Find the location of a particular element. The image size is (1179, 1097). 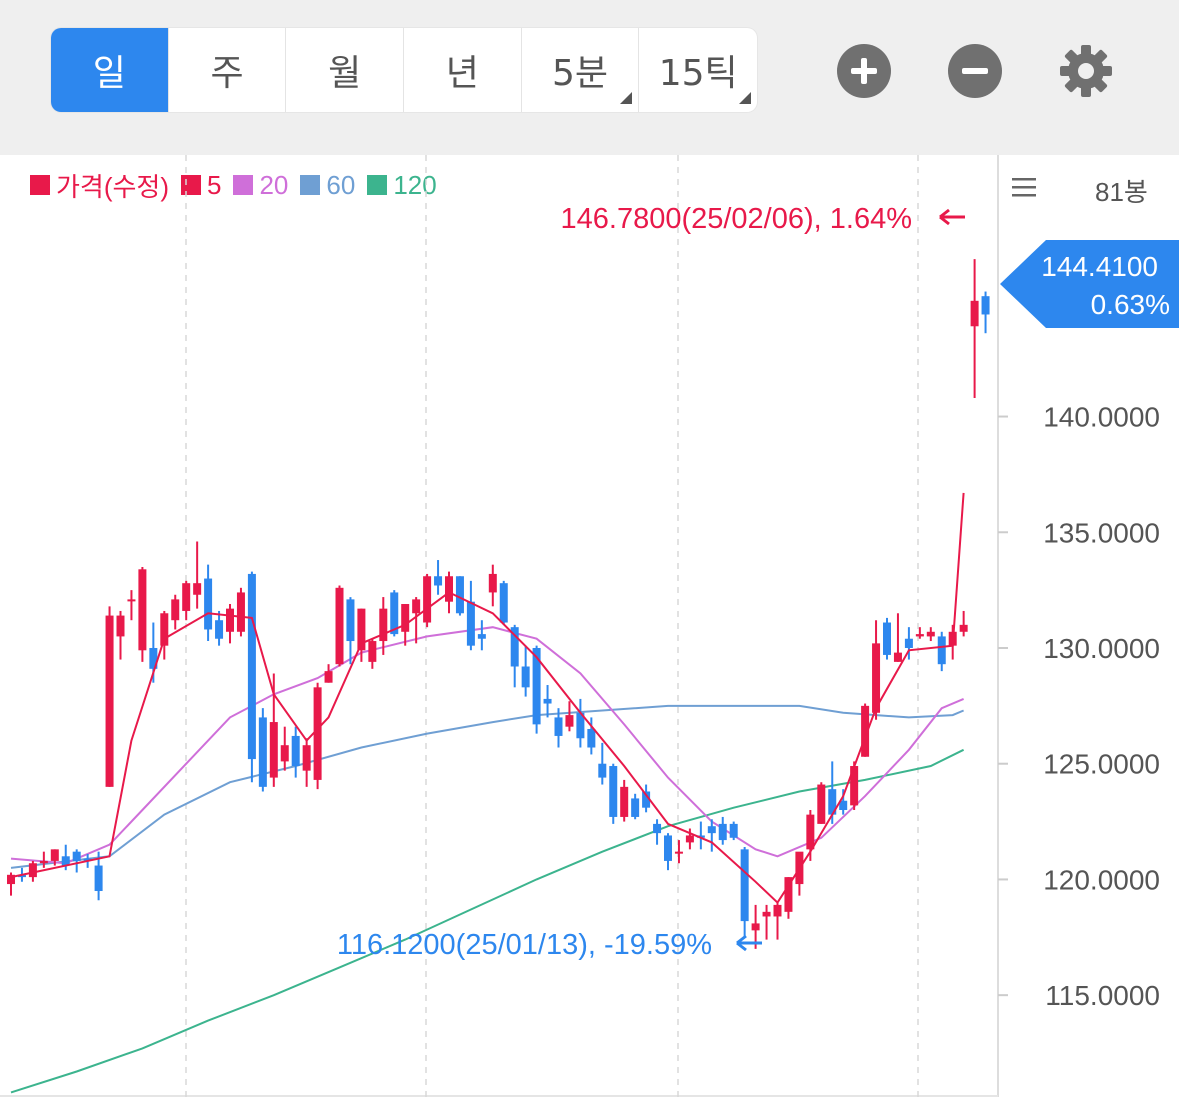

y-tick-label: 115.0000 is located at coordinates (1102, 995).